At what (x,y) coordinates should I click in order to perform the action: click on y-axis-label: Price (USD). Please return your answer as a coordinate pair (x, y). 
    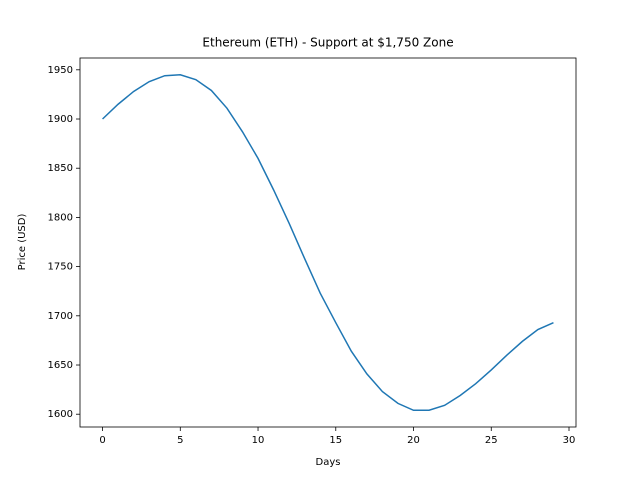
    Looking at the image, I should click on (22, 242).